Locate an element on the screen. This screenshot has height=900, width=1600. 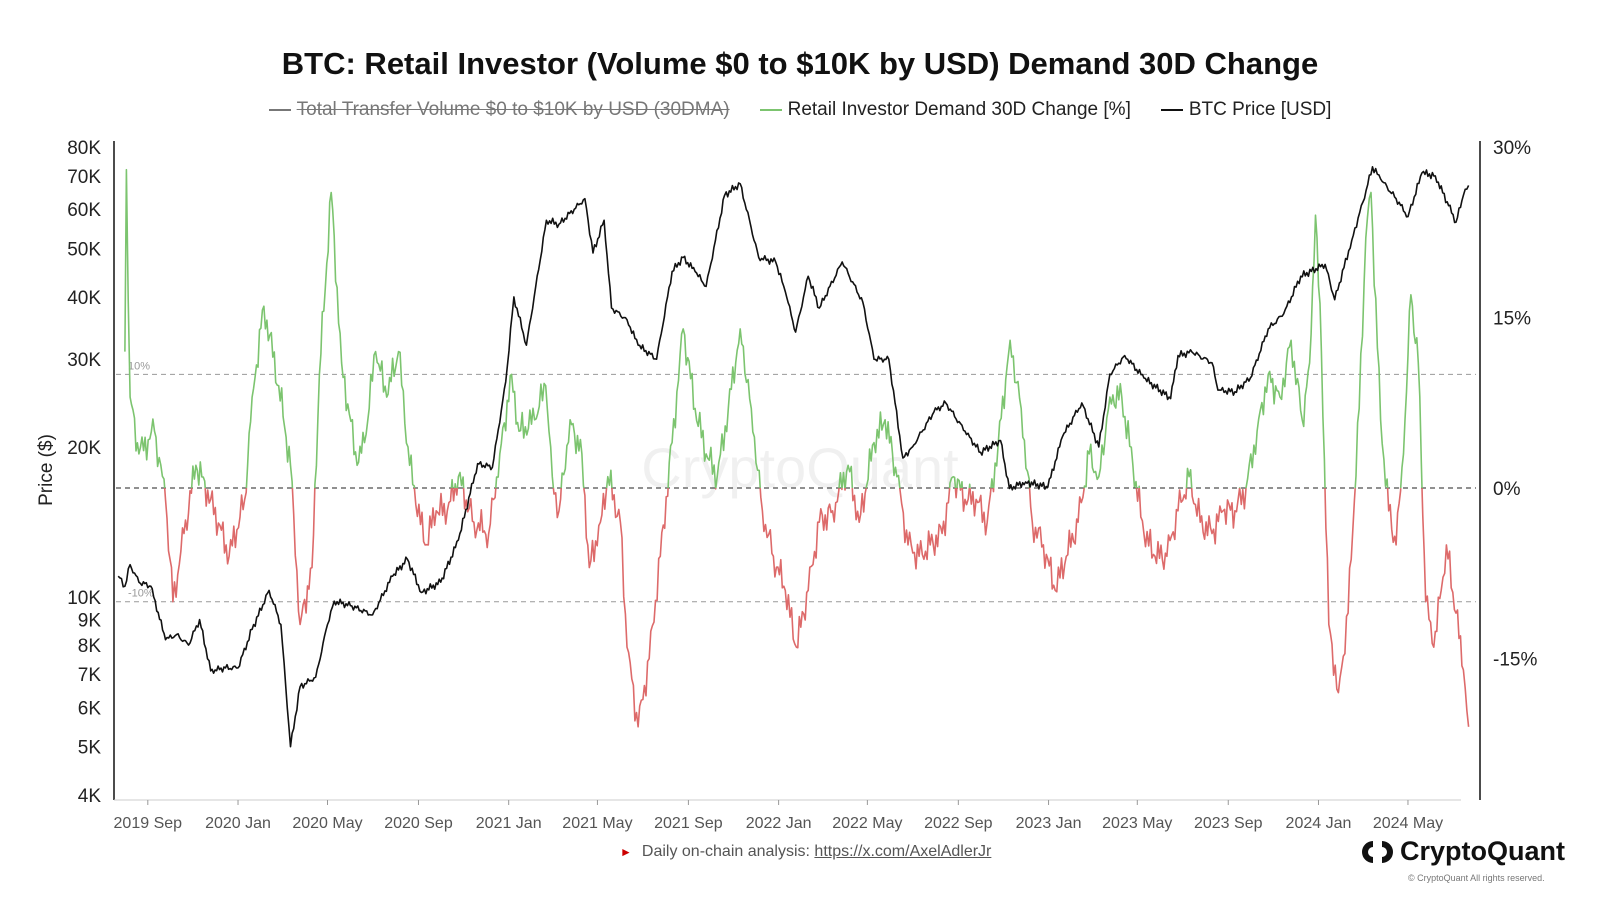
legend-item-retail-demand: Retail Investor Demand 30D Change [%] is located at coordinates (945, 110).